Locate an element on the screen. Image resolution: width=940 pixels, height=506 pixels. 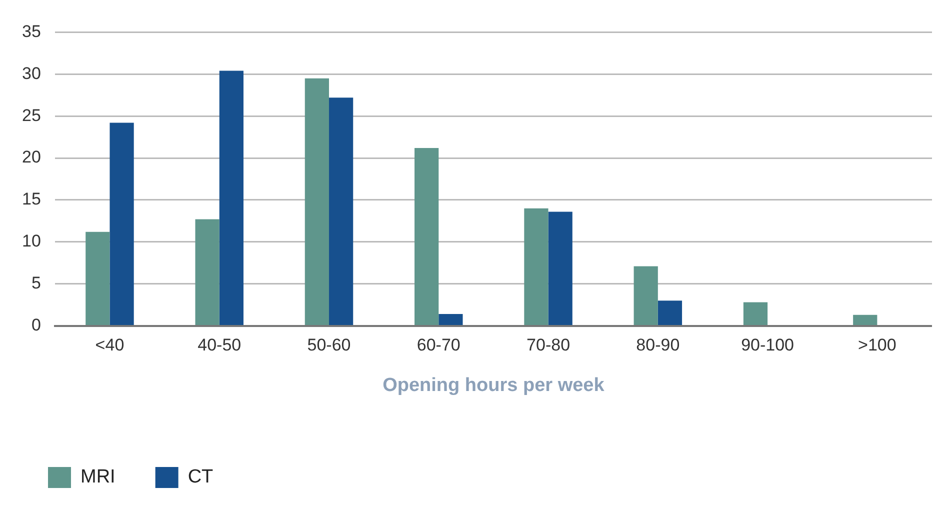
y-tick-label: 0 is located at coordinates (36, 324).